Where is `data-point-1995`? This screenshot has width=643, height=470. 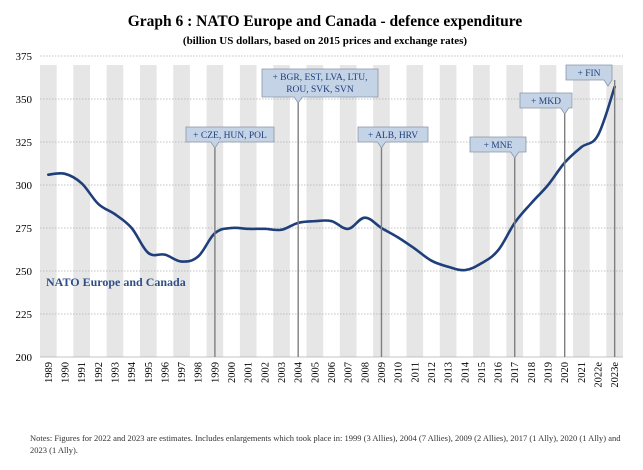 data-point-1995 is located at coordinates (148, 253).